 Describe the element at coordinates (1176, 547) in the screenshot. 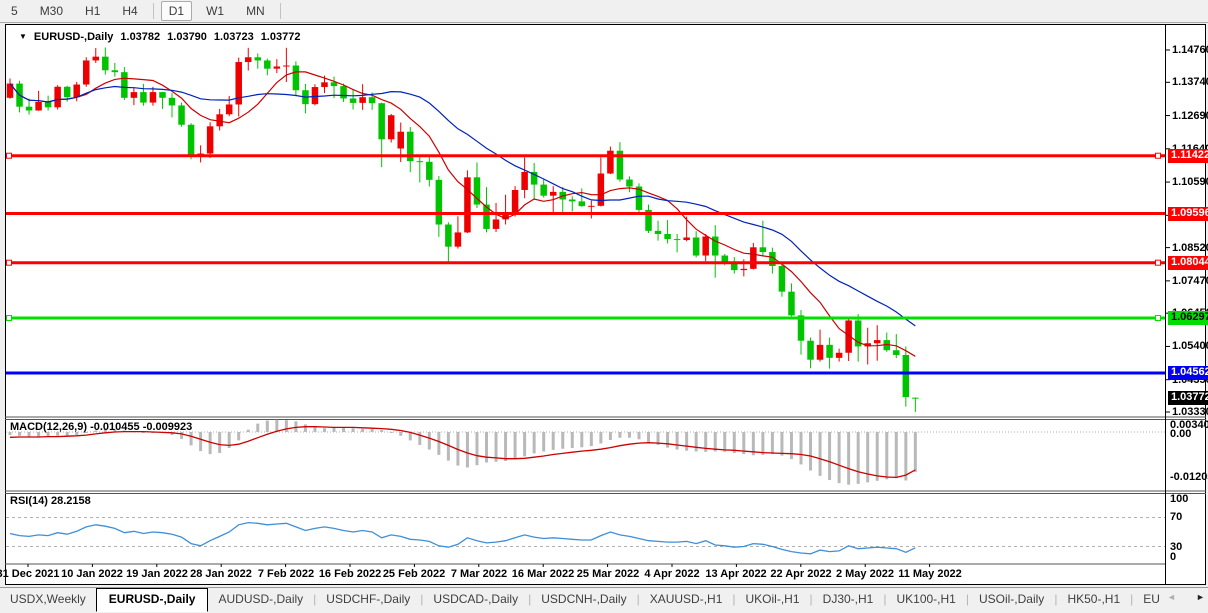

I see `rsi-axis-label: 30` at that location.